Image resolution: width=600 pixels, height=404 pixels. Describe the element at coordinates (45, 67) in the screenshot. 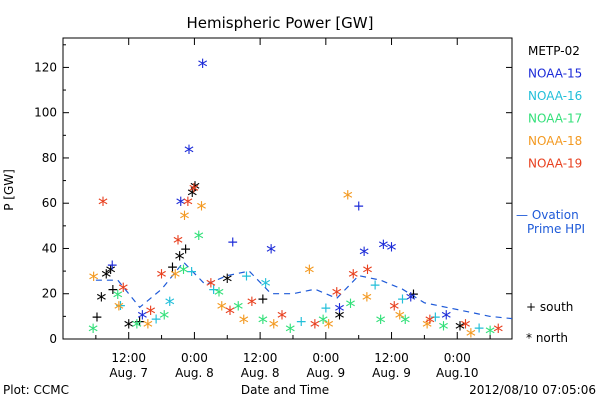

I see `y-tick-label: 120` at that location.